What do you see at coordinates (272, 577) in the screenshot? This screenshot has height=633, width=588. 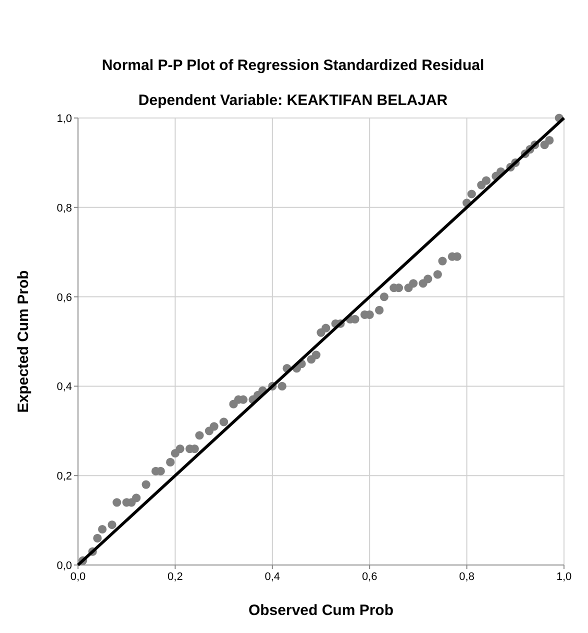 I see `x-tick-label: 0,4` at bounding box center [272, 577].